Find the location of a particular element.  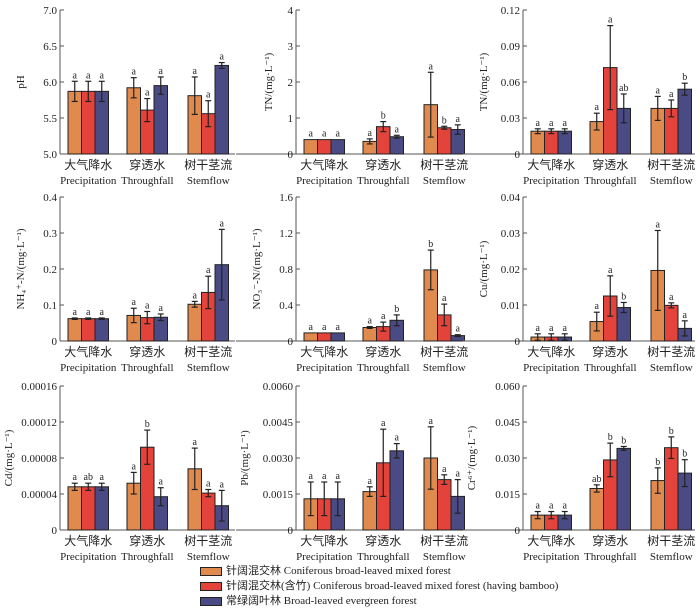

y-tick-label: 1.6 is located at coordinates (286, 198).